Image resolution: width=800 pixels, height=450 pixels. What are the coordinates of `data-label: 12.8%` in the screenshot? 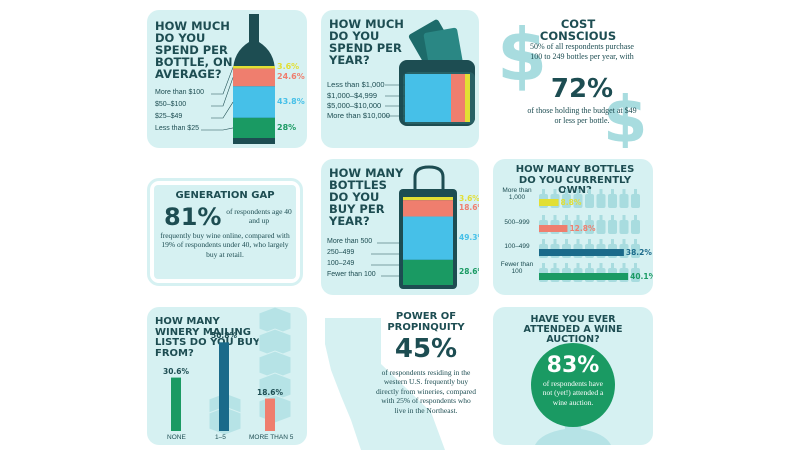 It's located at (582, 228).